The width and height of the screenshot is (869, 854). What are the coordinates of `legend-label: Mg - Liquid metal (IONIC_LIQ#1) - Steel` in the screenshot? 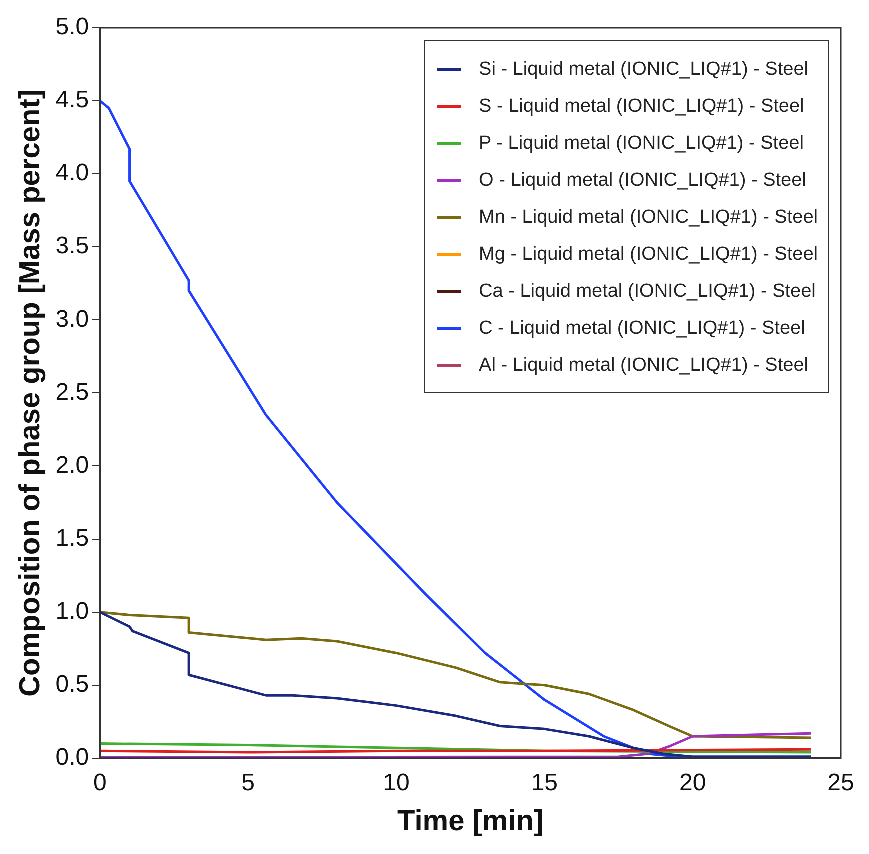 It's located at (648, 255).